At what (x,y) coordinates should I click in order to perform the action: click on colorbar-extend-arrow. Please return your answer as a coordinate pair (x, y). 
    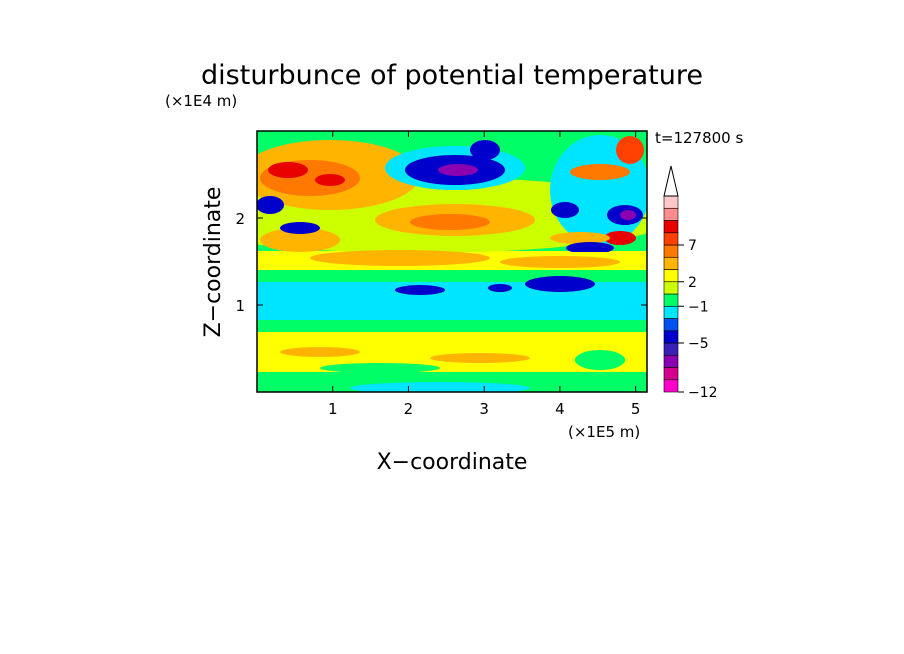
    Looking at the image, I should click on (671, 181).